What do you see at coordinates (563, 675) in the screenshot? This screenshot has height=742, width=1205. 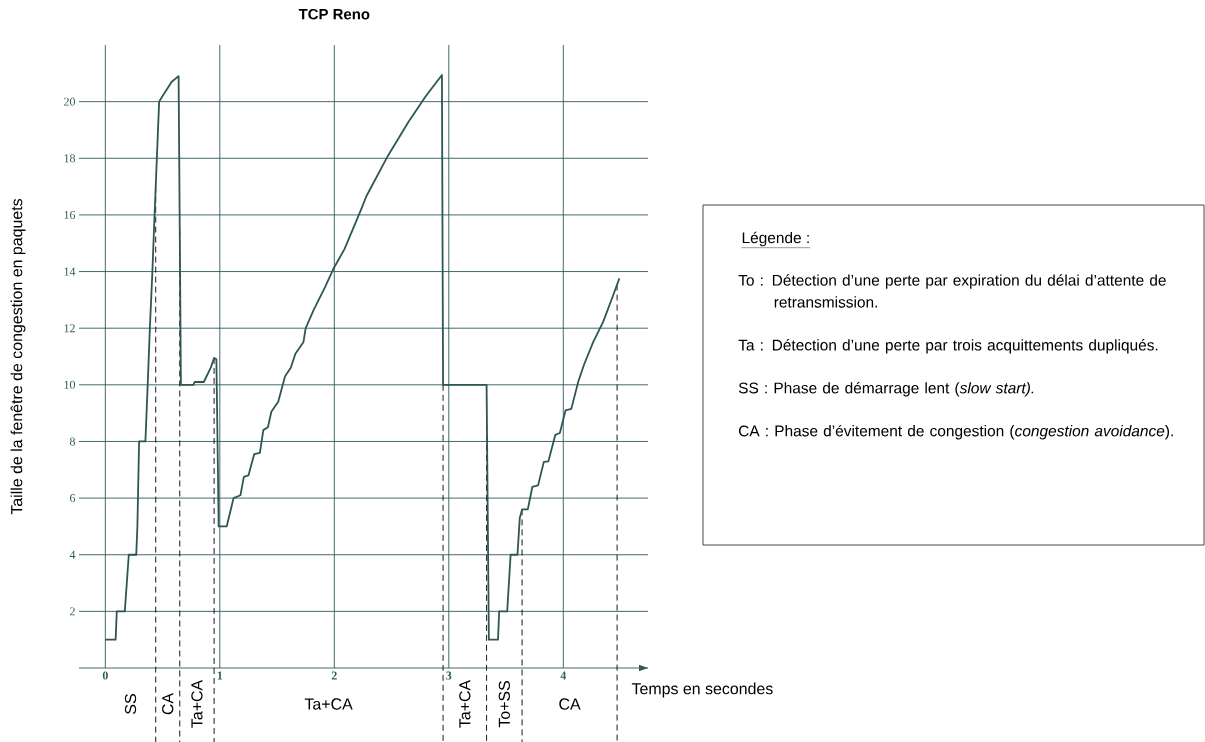 I see `x-tick-label: 4` at bounding box center [563, 675].